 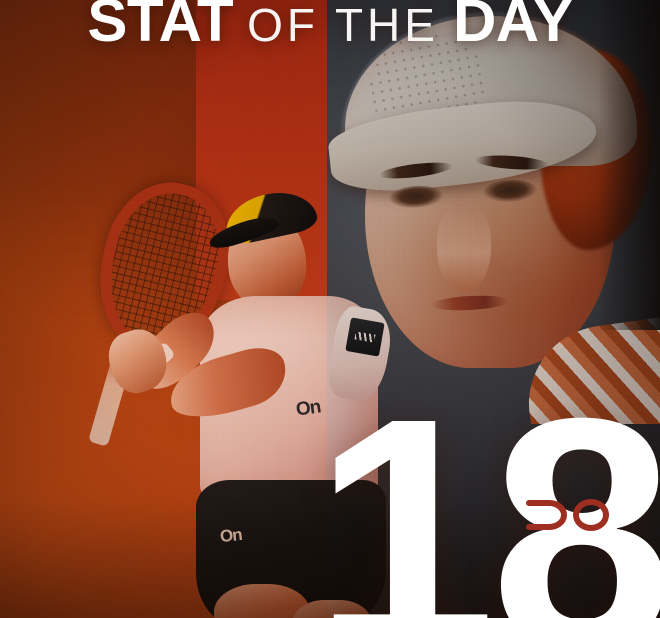 I want to click on on-logo-icon, so click(x=567, y=526).